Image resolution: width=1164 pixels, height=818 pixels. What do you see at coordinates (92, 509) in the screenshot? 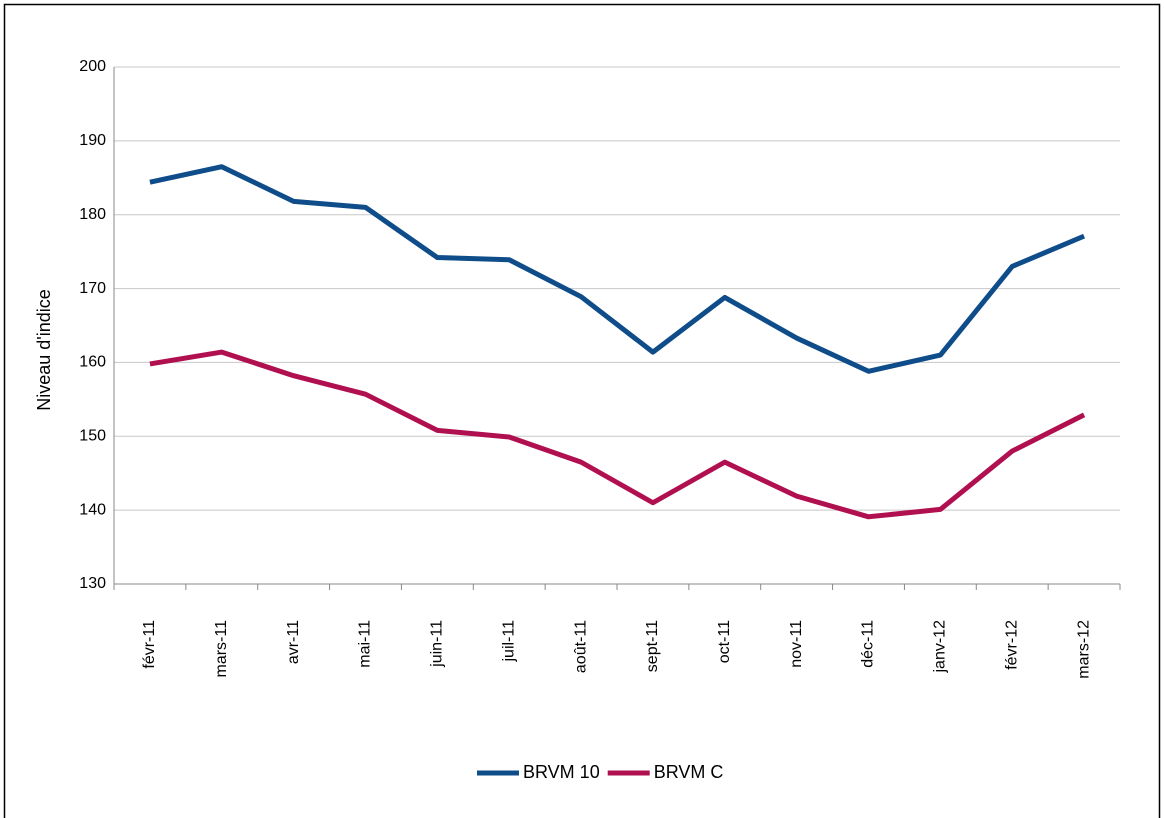
I see `y-tick-label: 140` at bounding box center [92, 509].